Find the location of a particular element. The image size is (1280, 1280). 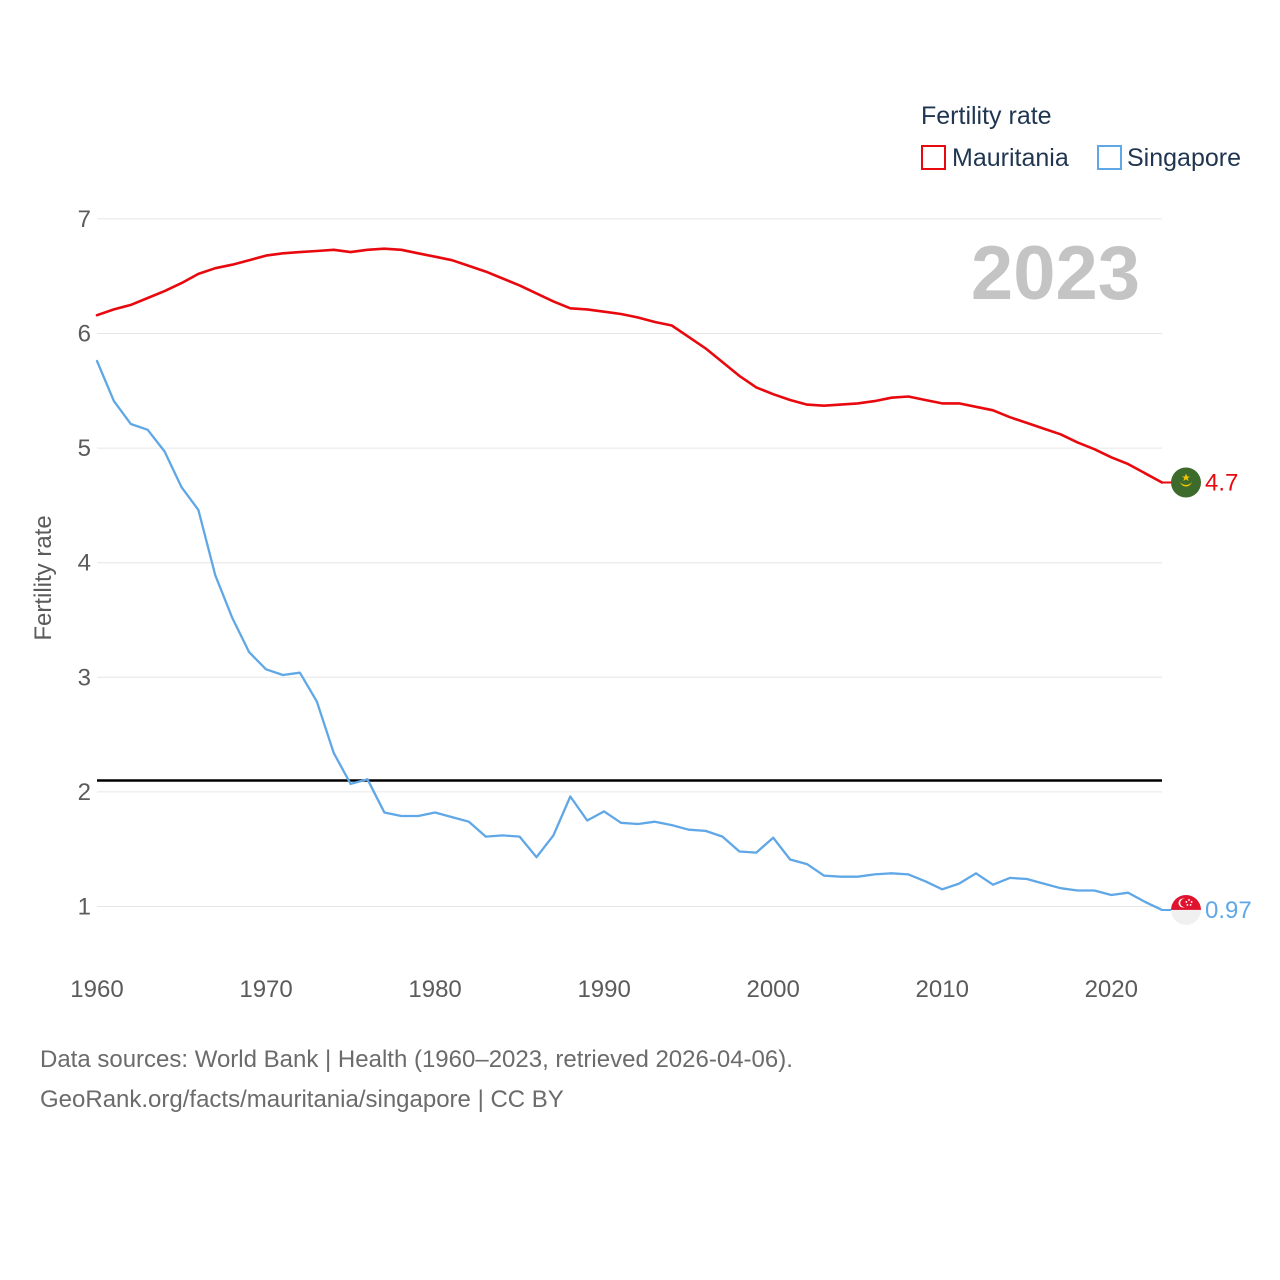

x-tick-label-2020: 2020 is located at coordinates (1111, 989).